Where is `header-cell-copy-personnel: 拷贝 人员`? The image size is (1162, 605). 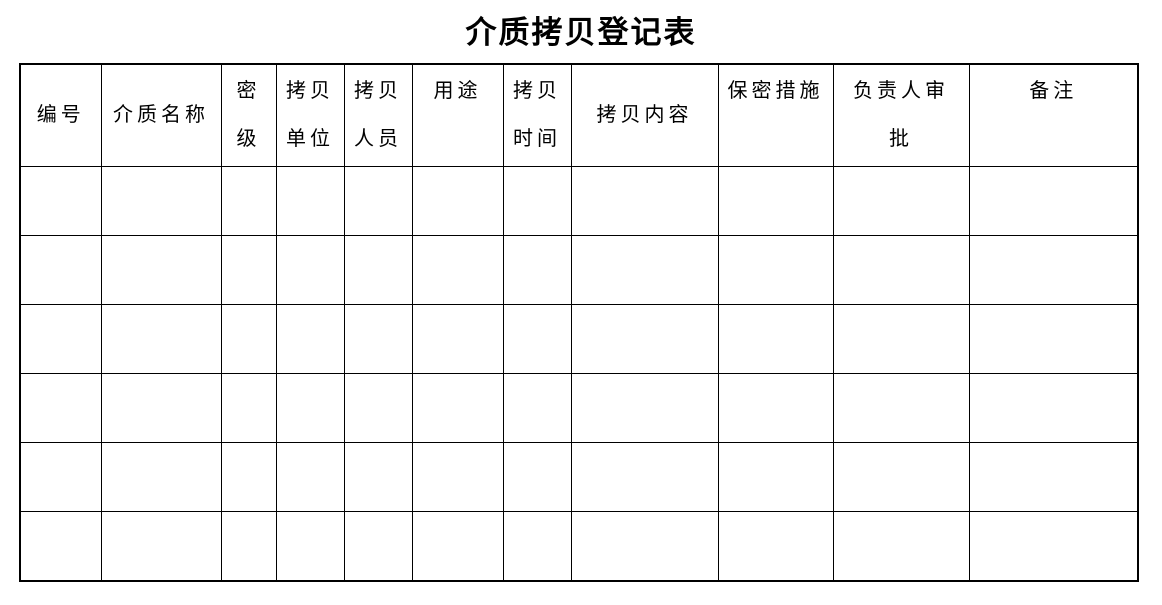 header-cell-copy-personnel: 拷贝 人员 is located at coordinates (378, 115).